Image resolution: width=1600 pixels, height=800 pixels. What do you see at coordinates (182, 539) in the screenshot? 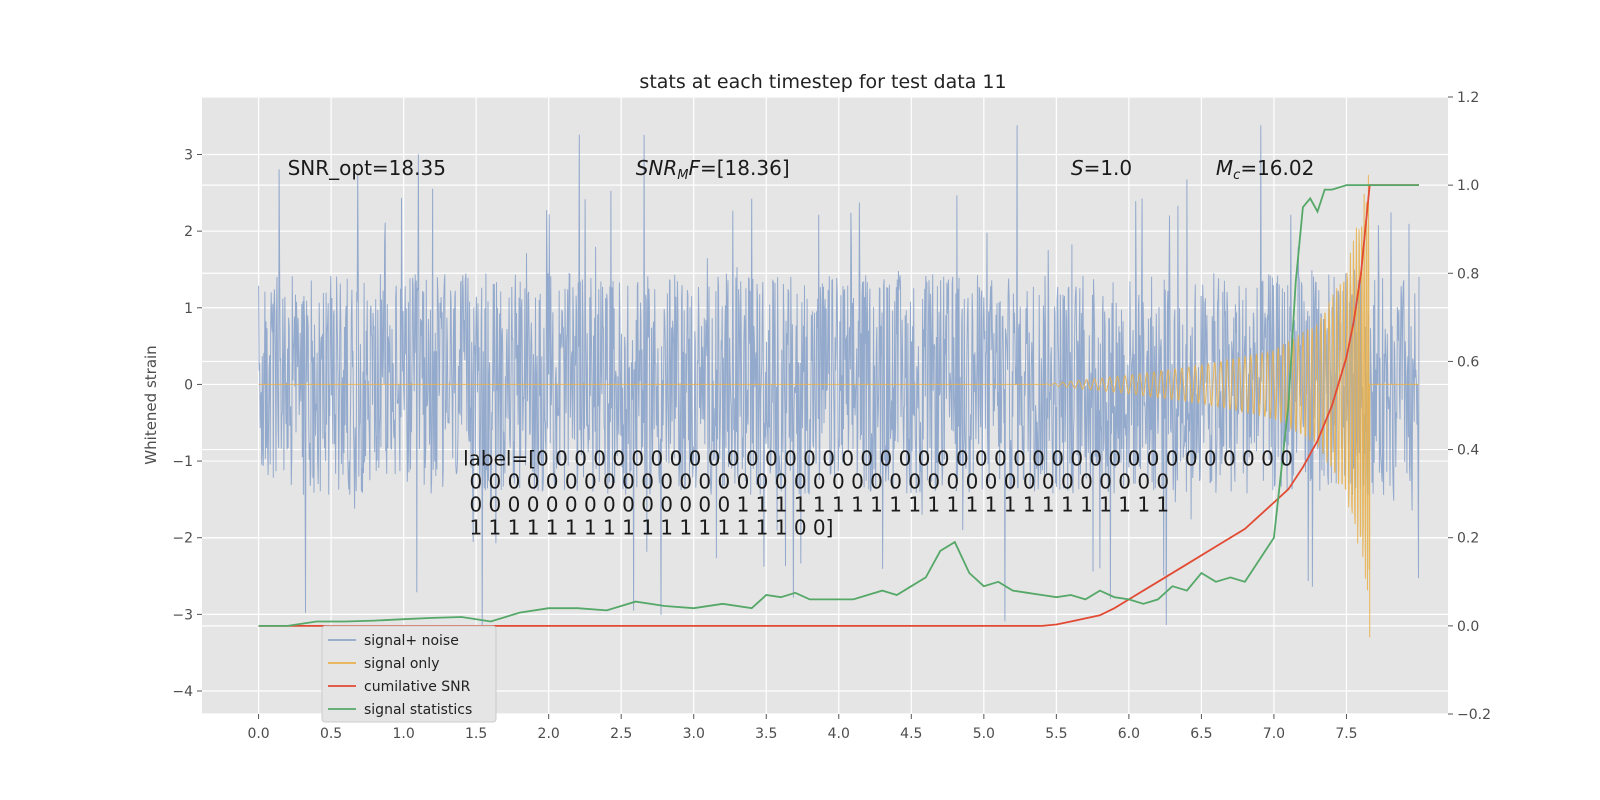
I see `y-tick-label: −2` at bounding box center [182, 539].